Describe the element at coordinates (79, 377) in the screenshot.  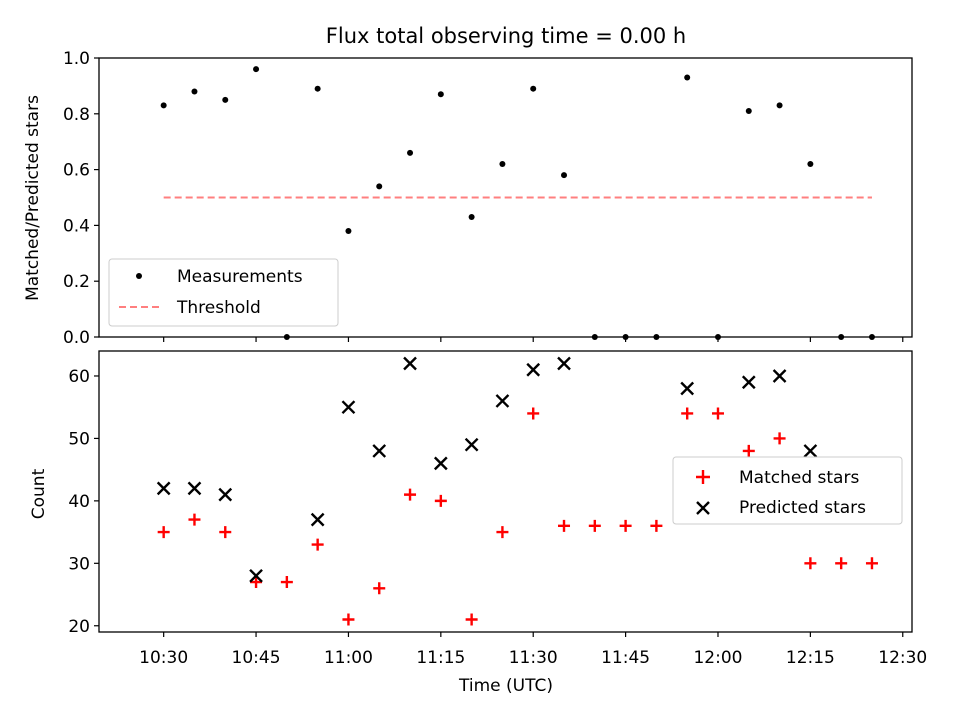
I see `count-y-tick-label: 60` at that location.